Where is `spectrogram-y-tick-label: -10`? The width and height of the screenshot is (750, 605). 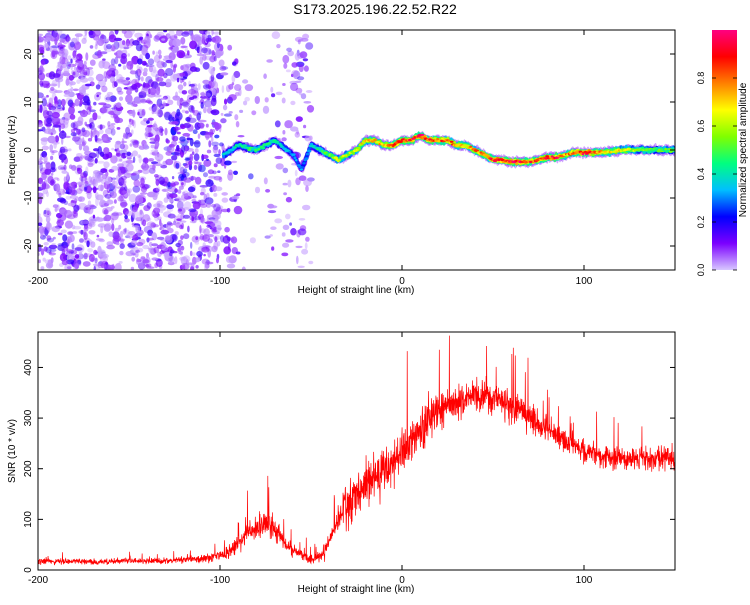 spectrogram-y-tick-label: -10 is located at coordinates (28, 197).